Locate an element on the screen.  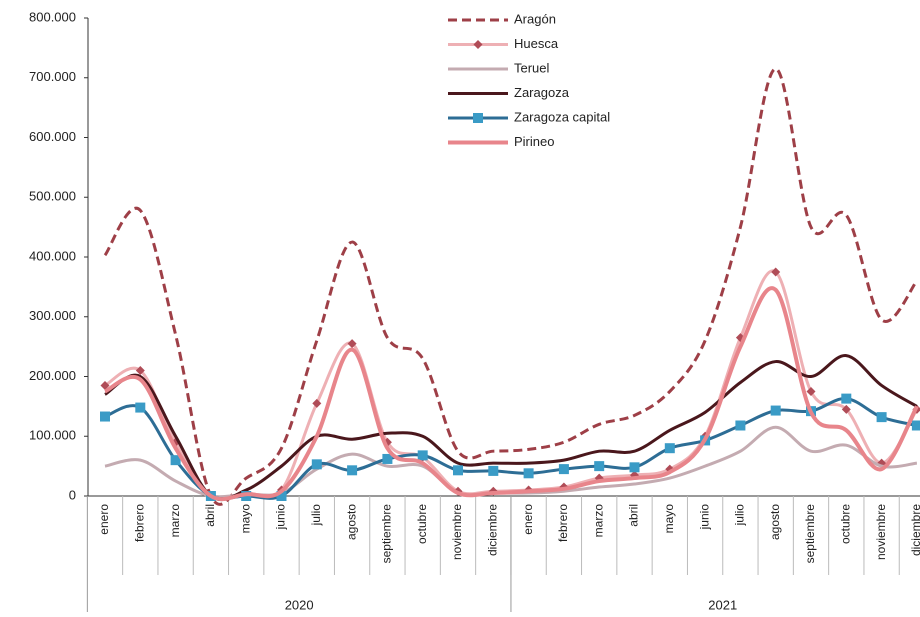
legend-label: Teruel is located at coordinates (532, 67).